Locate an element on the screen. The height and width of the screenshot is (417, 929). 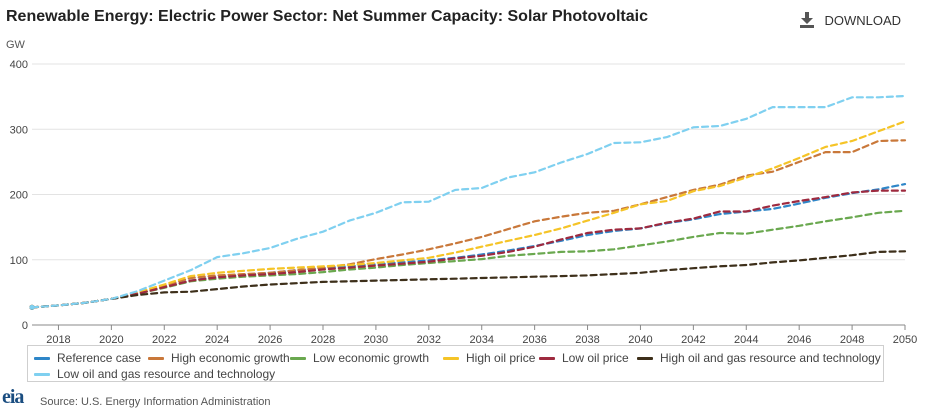
legend-item: High economic growth is located at coordinates (219, 358).